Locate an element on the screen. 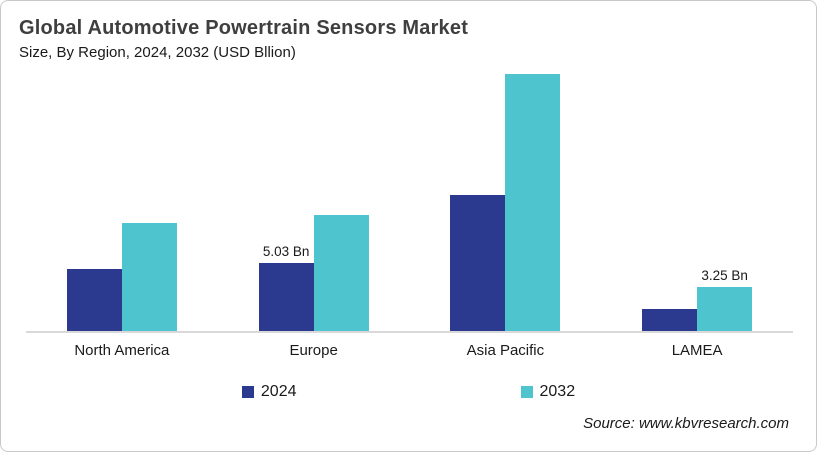 The image size is (817, 452). legend-entry-2032: 2032 is located at coordinates (548, 392).